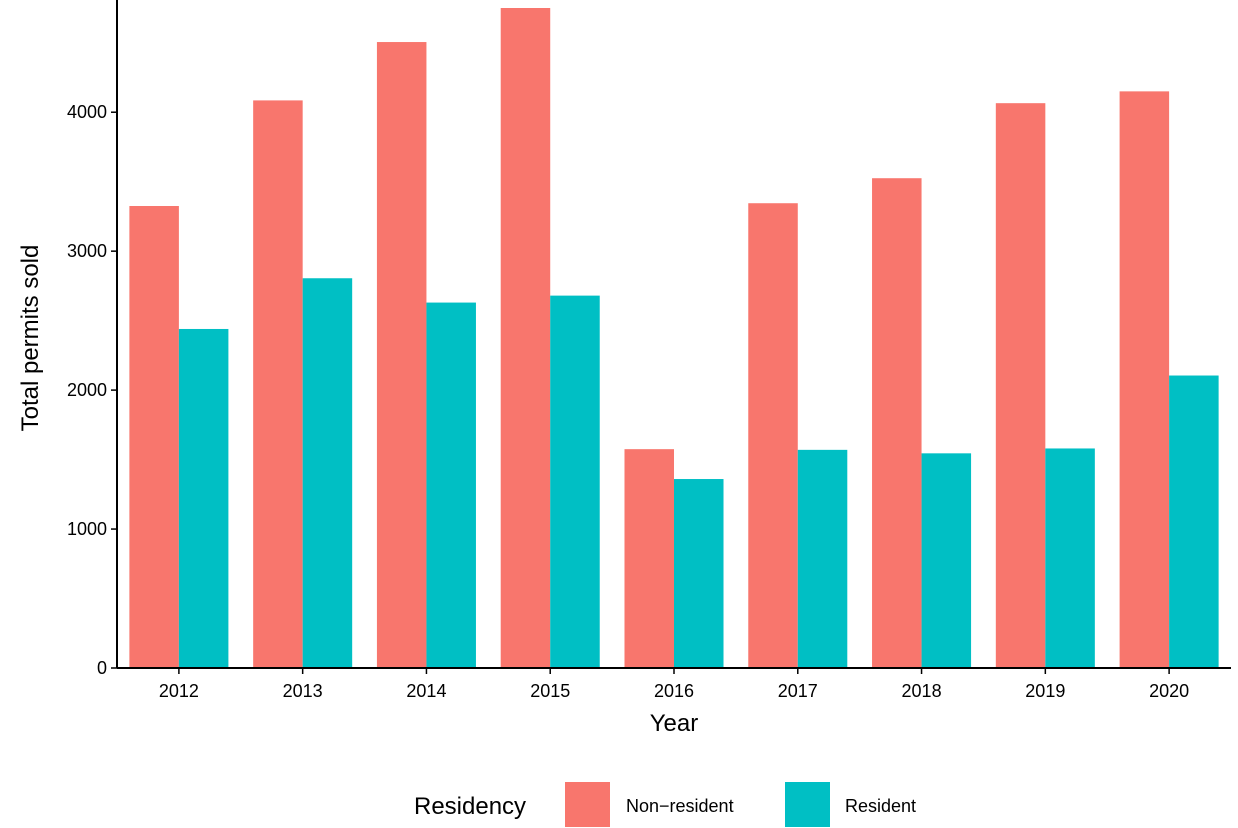 This screenshot has height=828, width=1238. What do you see at coordinates (674, 723) in the screenshot?
I see `x-axis-title: Year` at bounding box center [674, 723].